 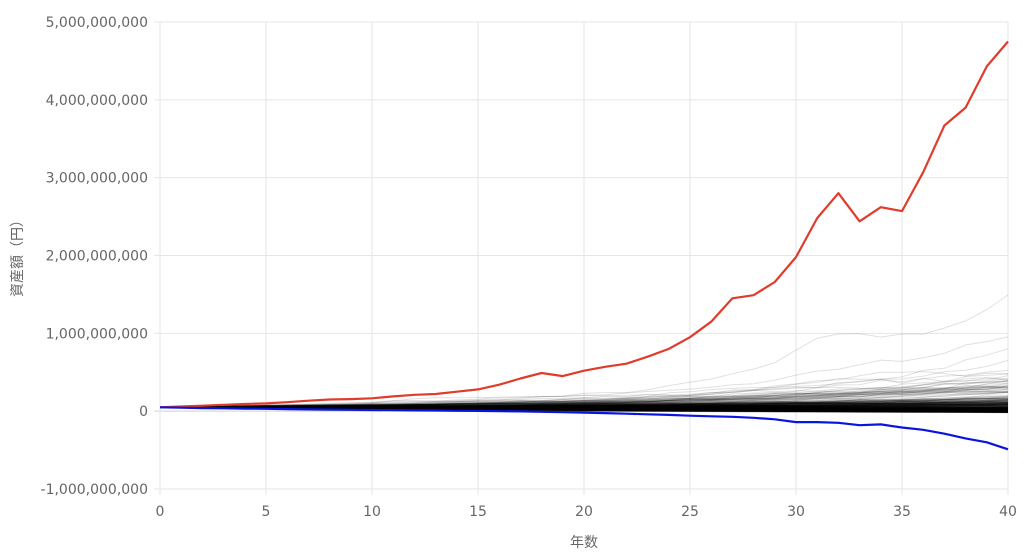 I want to click on y-tick-label: -1,000,000,000, so click(x=94, y=490).